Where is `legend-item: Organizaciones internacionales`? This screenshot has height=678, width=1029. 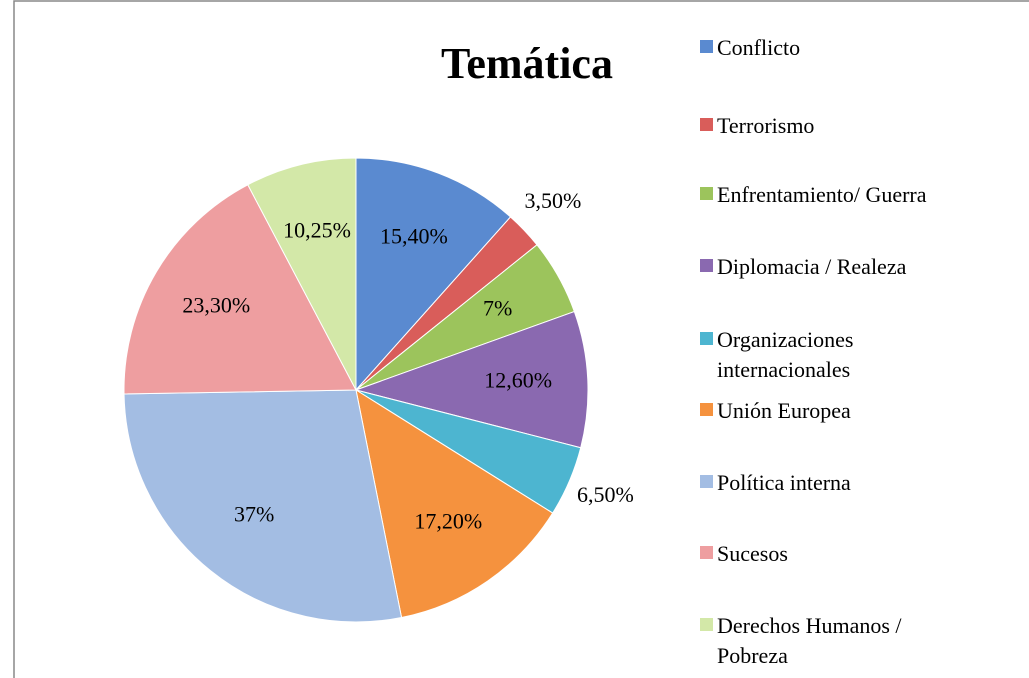 legend-item: Organizaciones internacionales is located at coordinates (840, 355).